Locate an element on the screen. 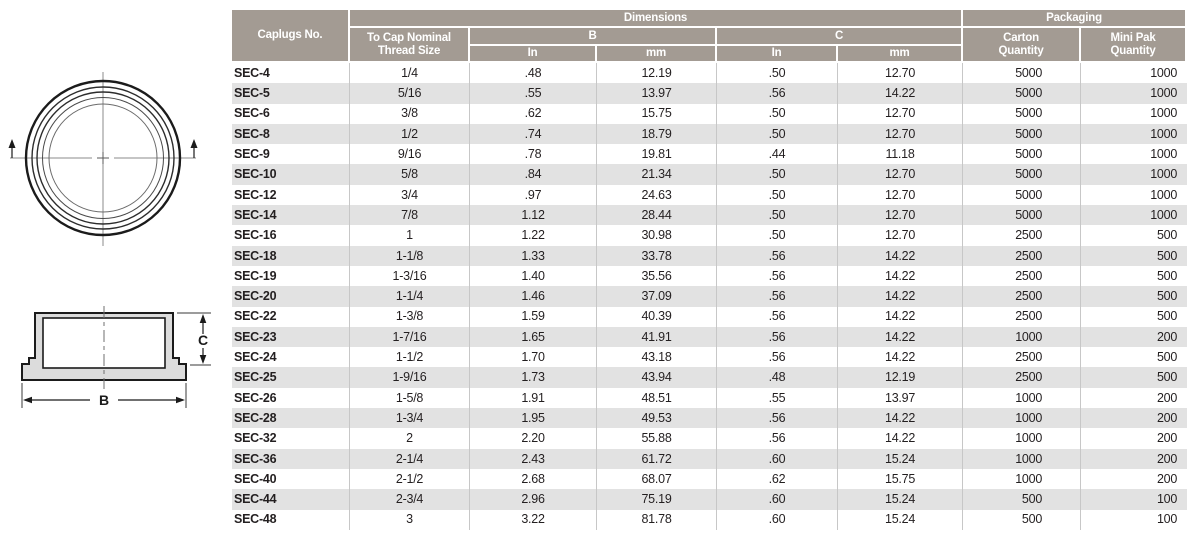 The image size is (1200, 541). cell-thread: 1-9/16 is located at coordinates (410, 377).